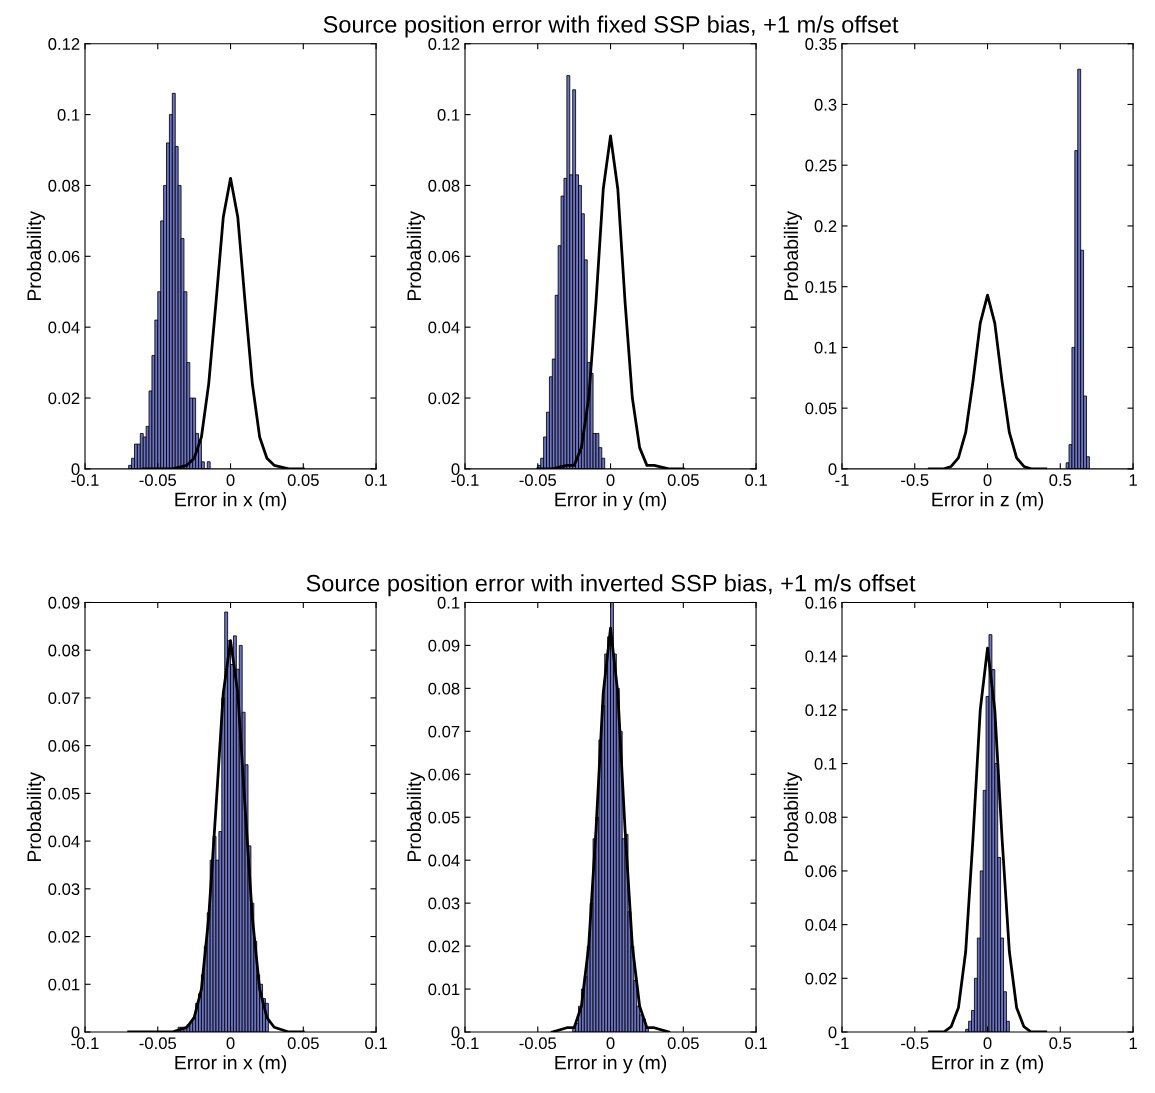 The width and height of the screenshot is (1155, 1093). Describe the element at coordinates (821, 44) in the screenshot. I see `y-tick-label: 0.35` at that location.